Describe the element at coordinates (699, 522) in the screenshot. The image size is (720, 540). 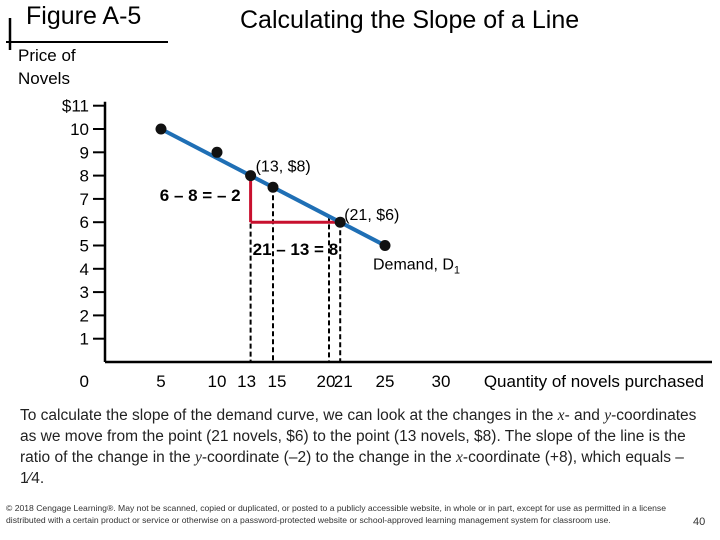
I see `page-number: 40` at that location.